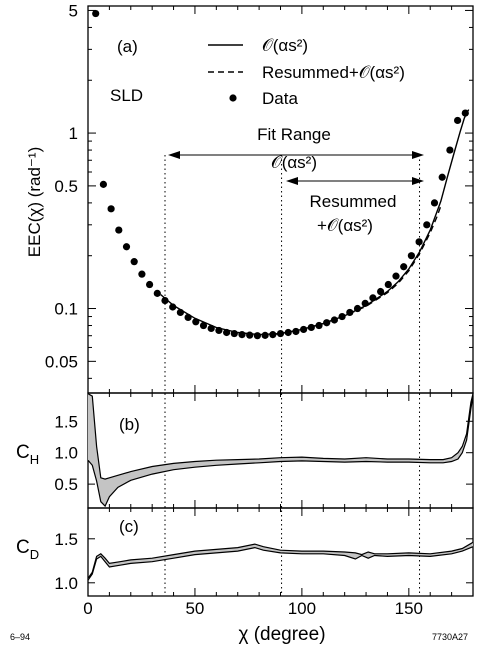  I want to click on panel-c: 1.5 1.0 (c) CD, so click(245, 552).